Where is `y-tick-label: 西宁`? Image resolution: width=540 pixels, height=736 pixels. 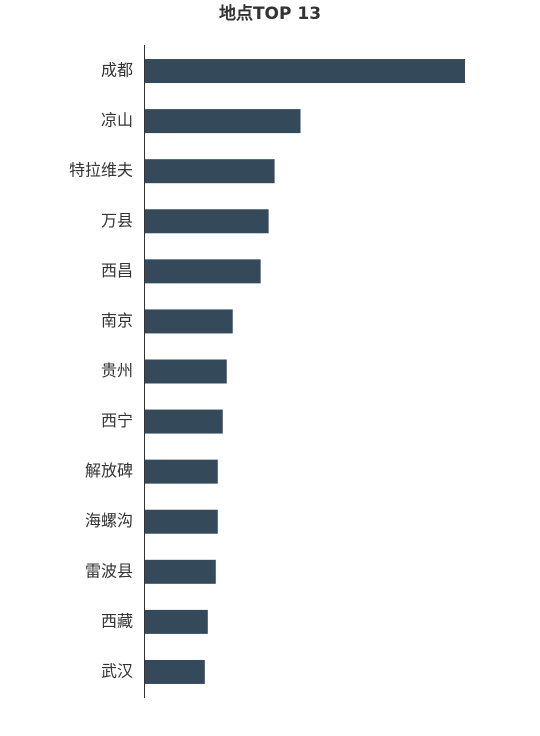 y-tick-label: 西宁 is located at coordinates (117, 420).